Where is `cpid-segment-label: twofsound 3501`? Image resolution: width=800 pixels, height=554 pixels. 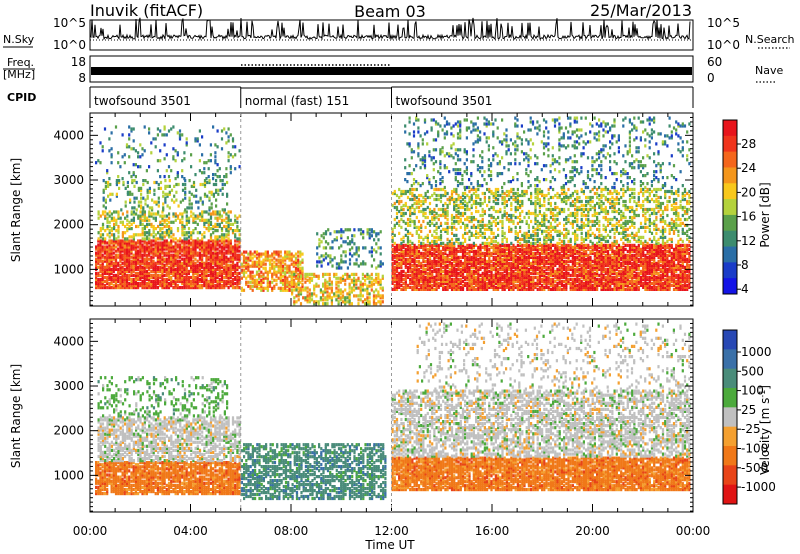 cpid-segment-label: twofsound 3501 is located at coordinates (444, 101).